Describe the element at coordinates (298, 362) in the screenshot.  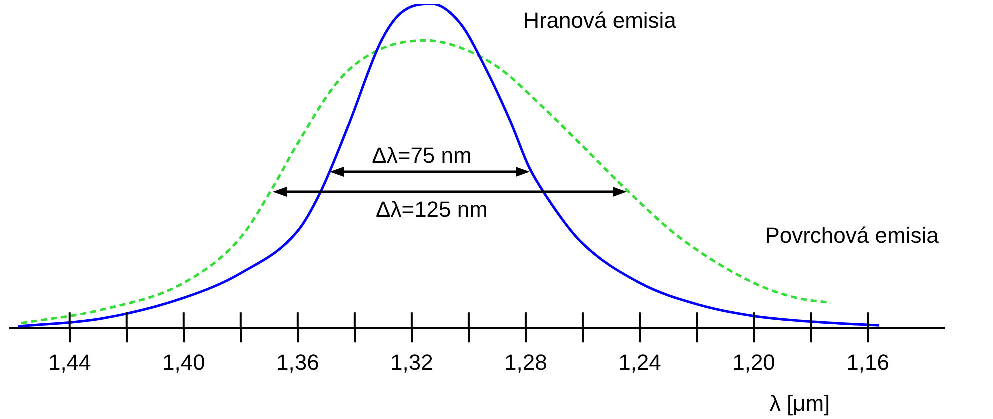
I see `x-tick-label: 1,36` at that location.